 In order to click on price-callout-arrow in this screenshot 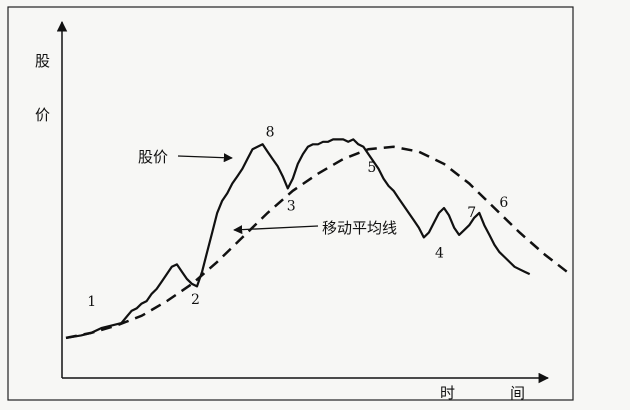, I will do `click(205, 158)`.